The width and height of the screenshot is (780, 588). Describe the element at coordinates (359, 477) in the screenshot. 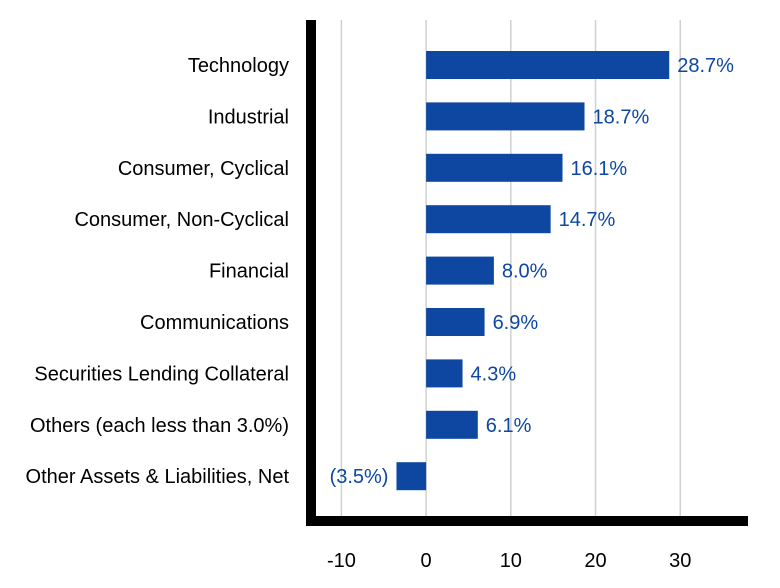

I see `value-label: (3.5%)` at that location.